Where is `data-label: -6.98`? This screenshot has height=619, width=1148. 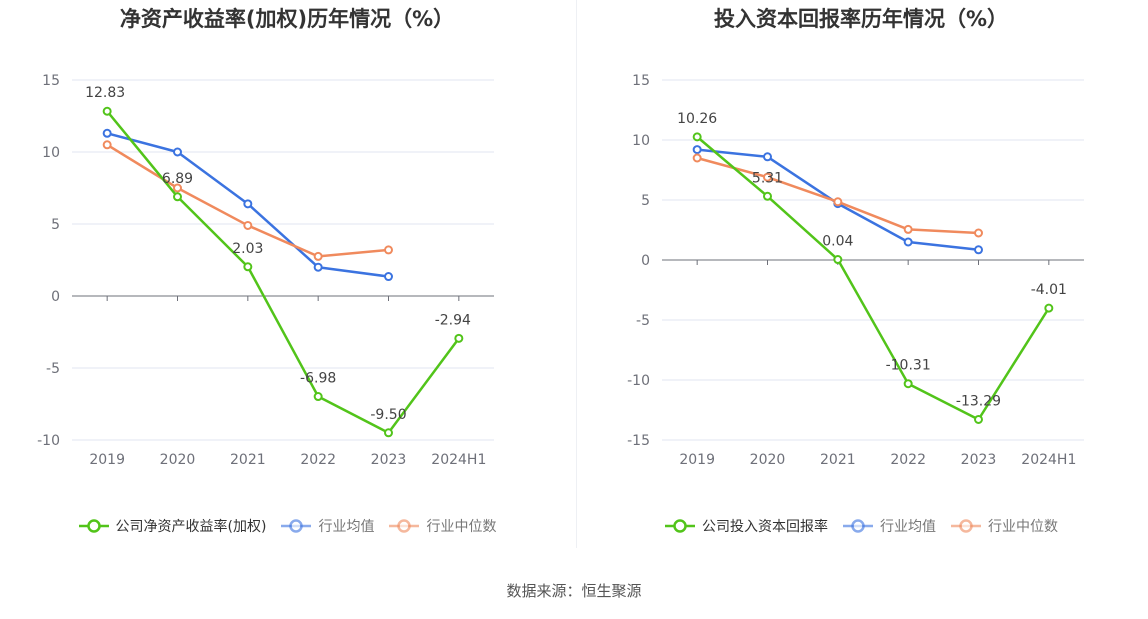
data-label: -6.98 is located at coordinates (318, 379).